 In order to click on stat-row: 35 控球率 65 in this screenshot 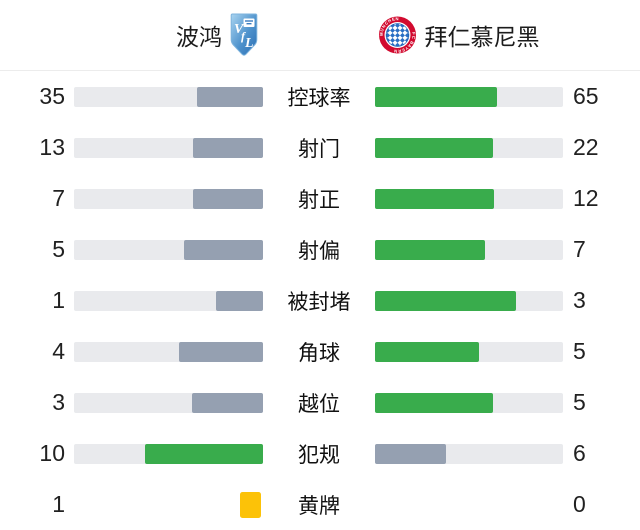, I will do `click(320, 96)`.